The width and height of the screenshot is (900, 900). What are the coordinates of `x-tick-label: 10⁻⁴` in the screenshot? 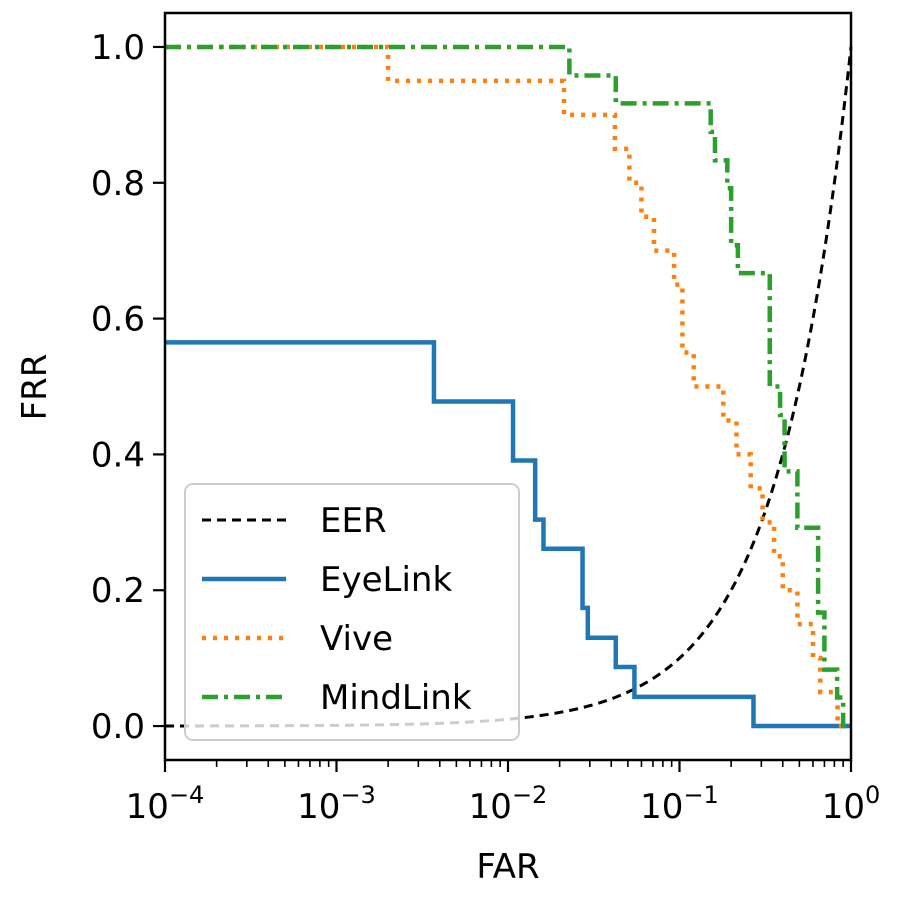 It's located at (165, 804).